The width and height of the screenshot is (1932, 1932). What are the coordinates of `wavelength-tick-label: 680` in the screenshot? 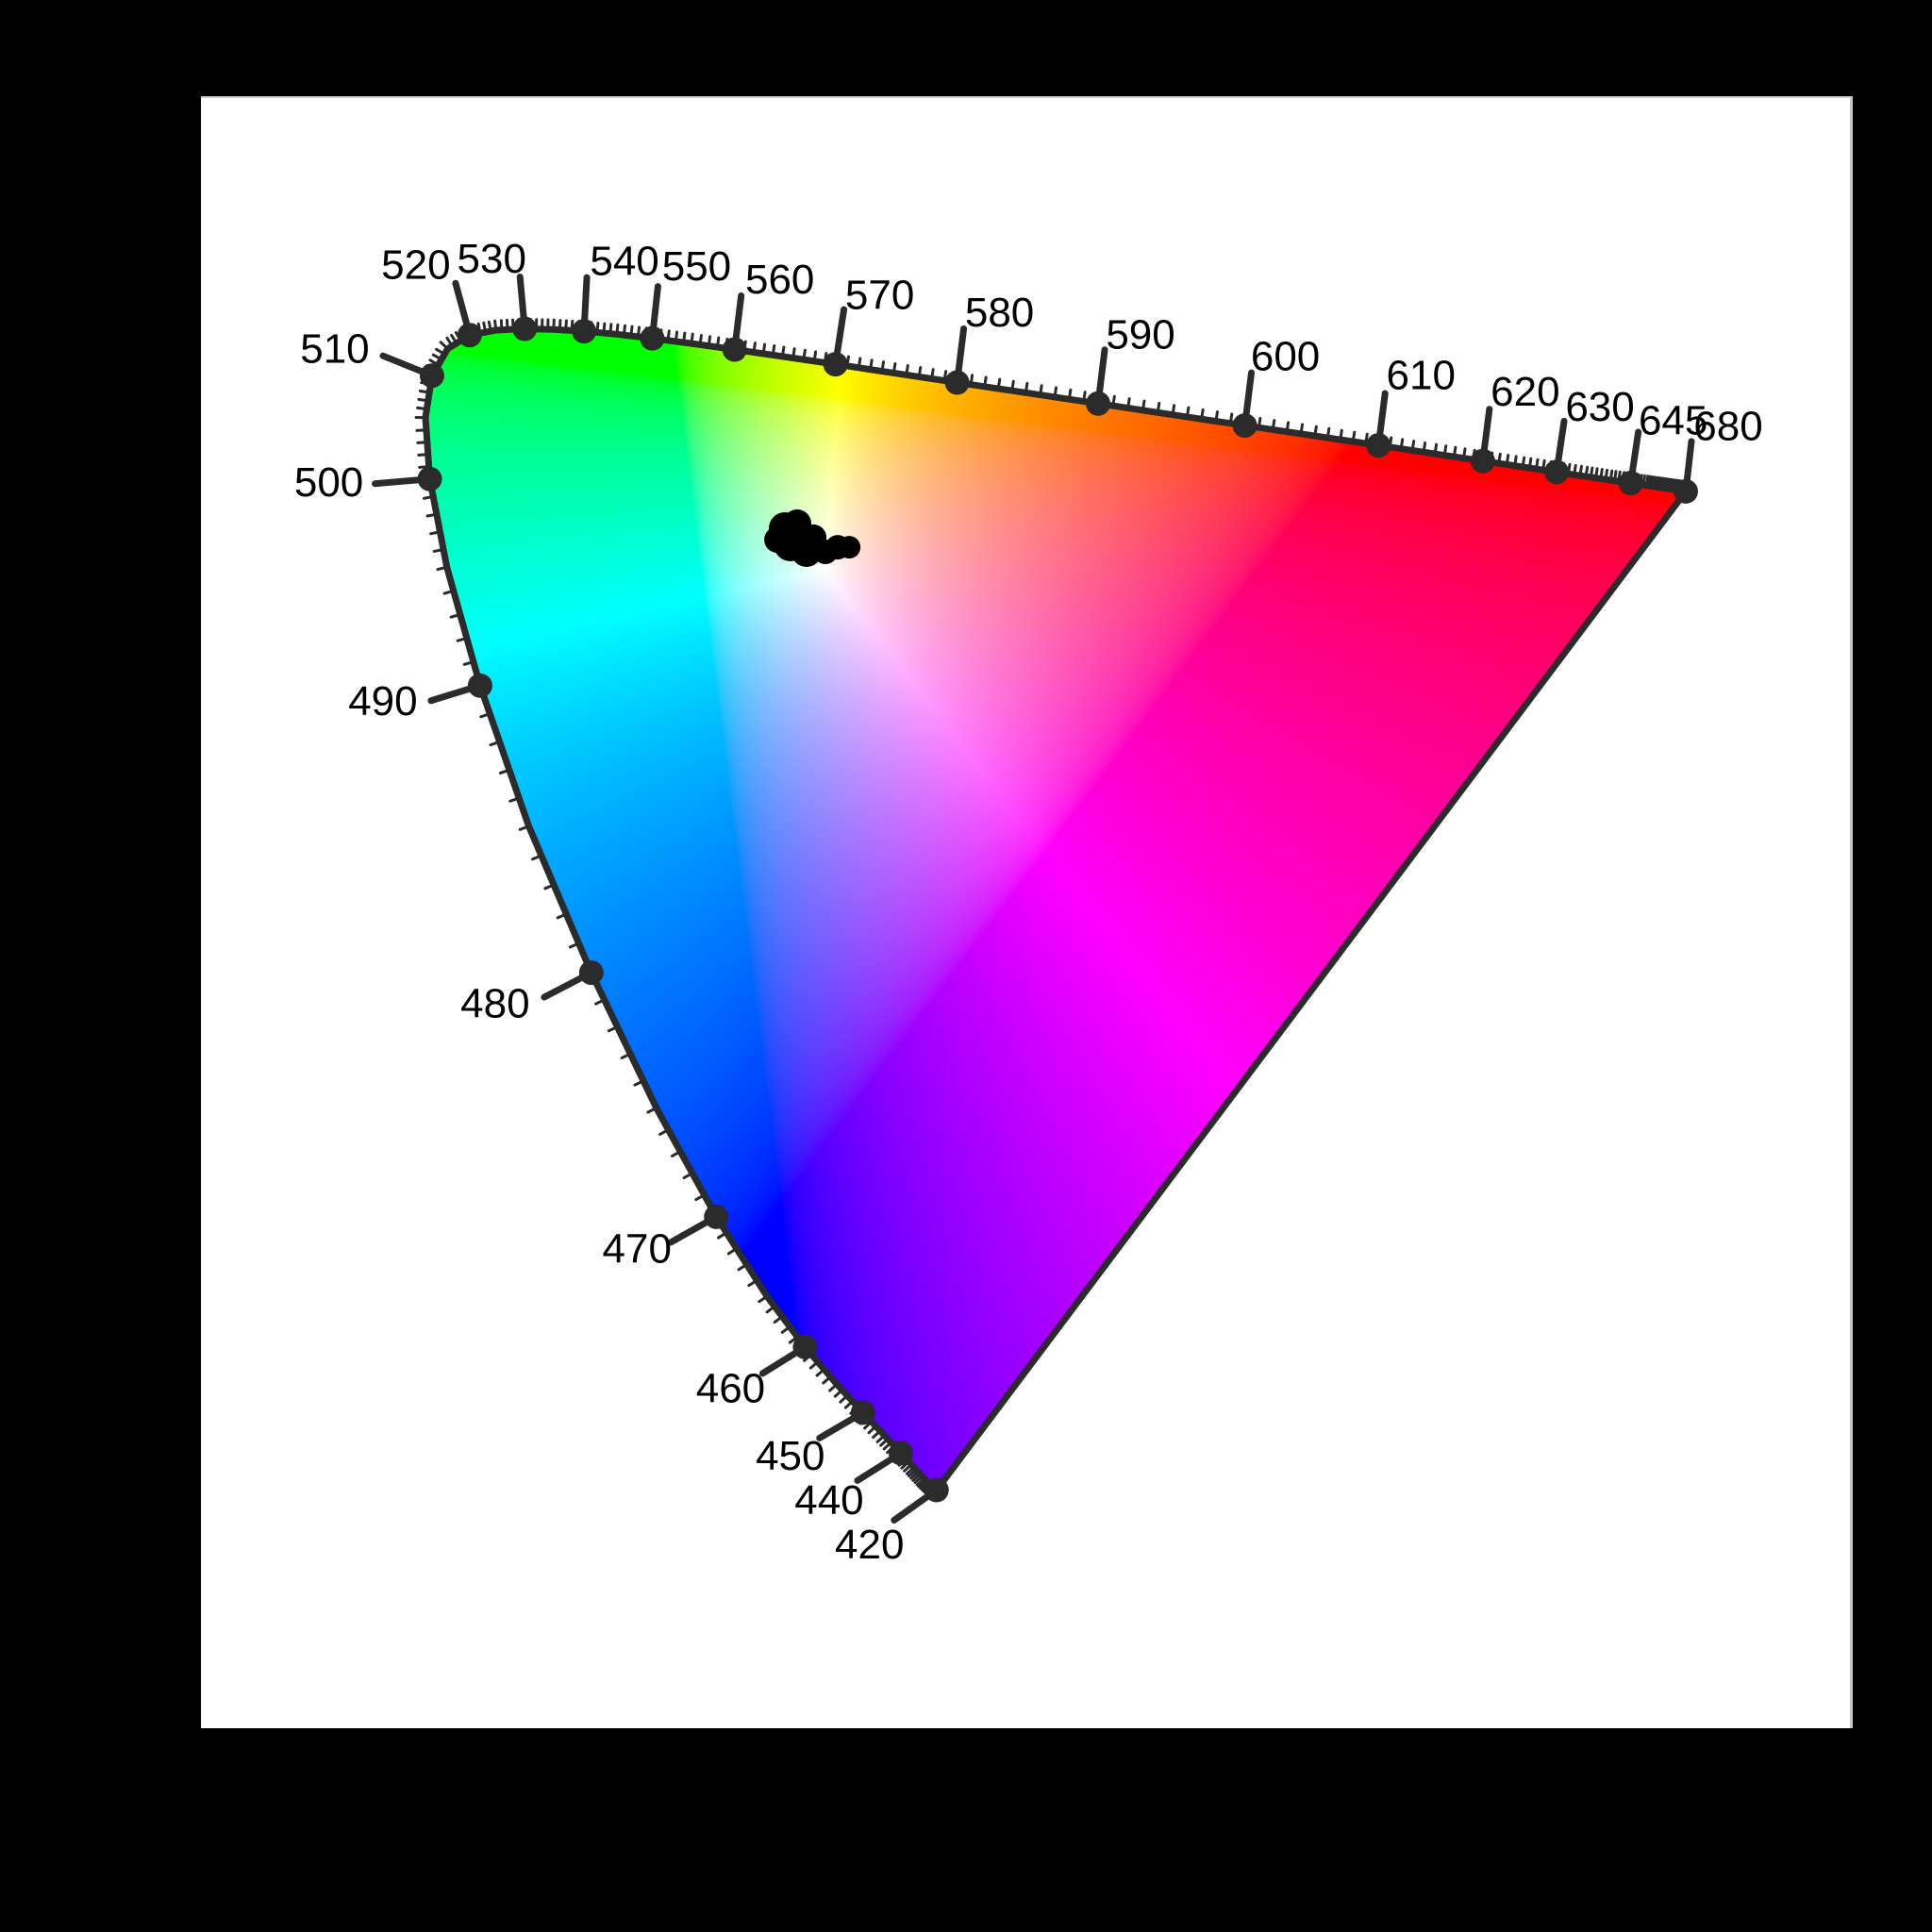 It's located at (1728, 426).